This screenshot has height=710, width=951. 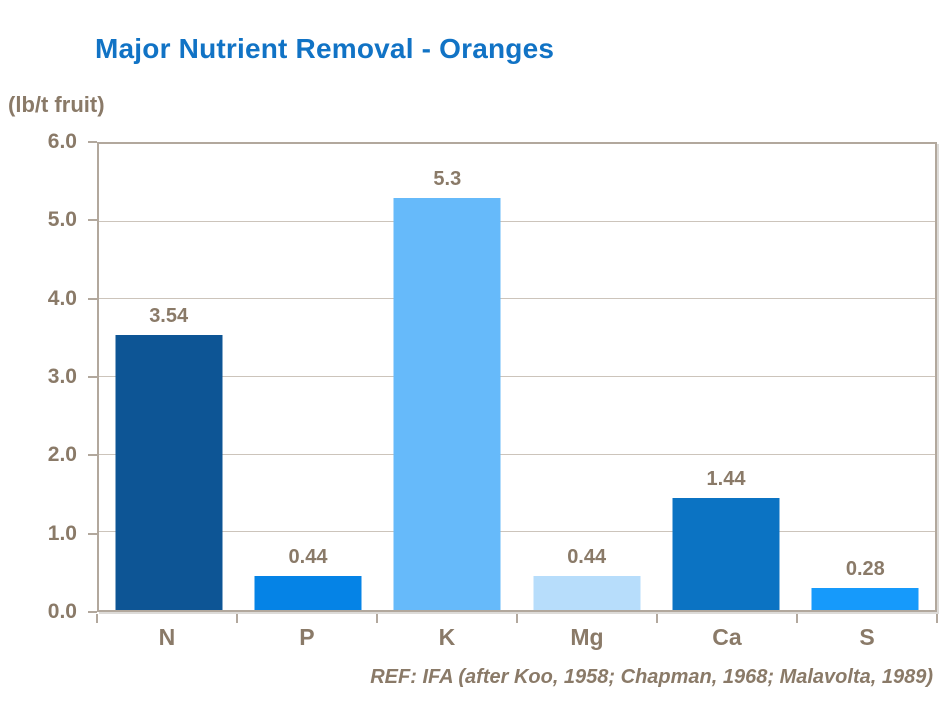 I want to click on x-axis-ticks, so click(x=517, y=618).